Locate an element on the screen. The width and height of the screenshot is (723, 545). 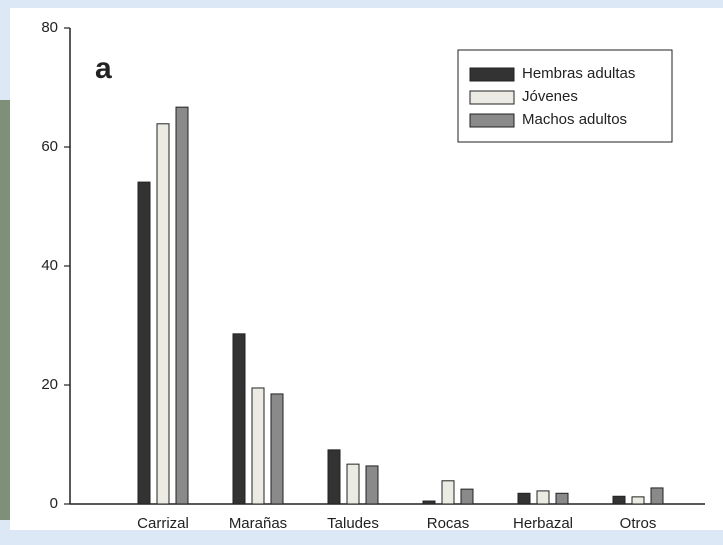
legend-box is located at coordinates (565, 96).